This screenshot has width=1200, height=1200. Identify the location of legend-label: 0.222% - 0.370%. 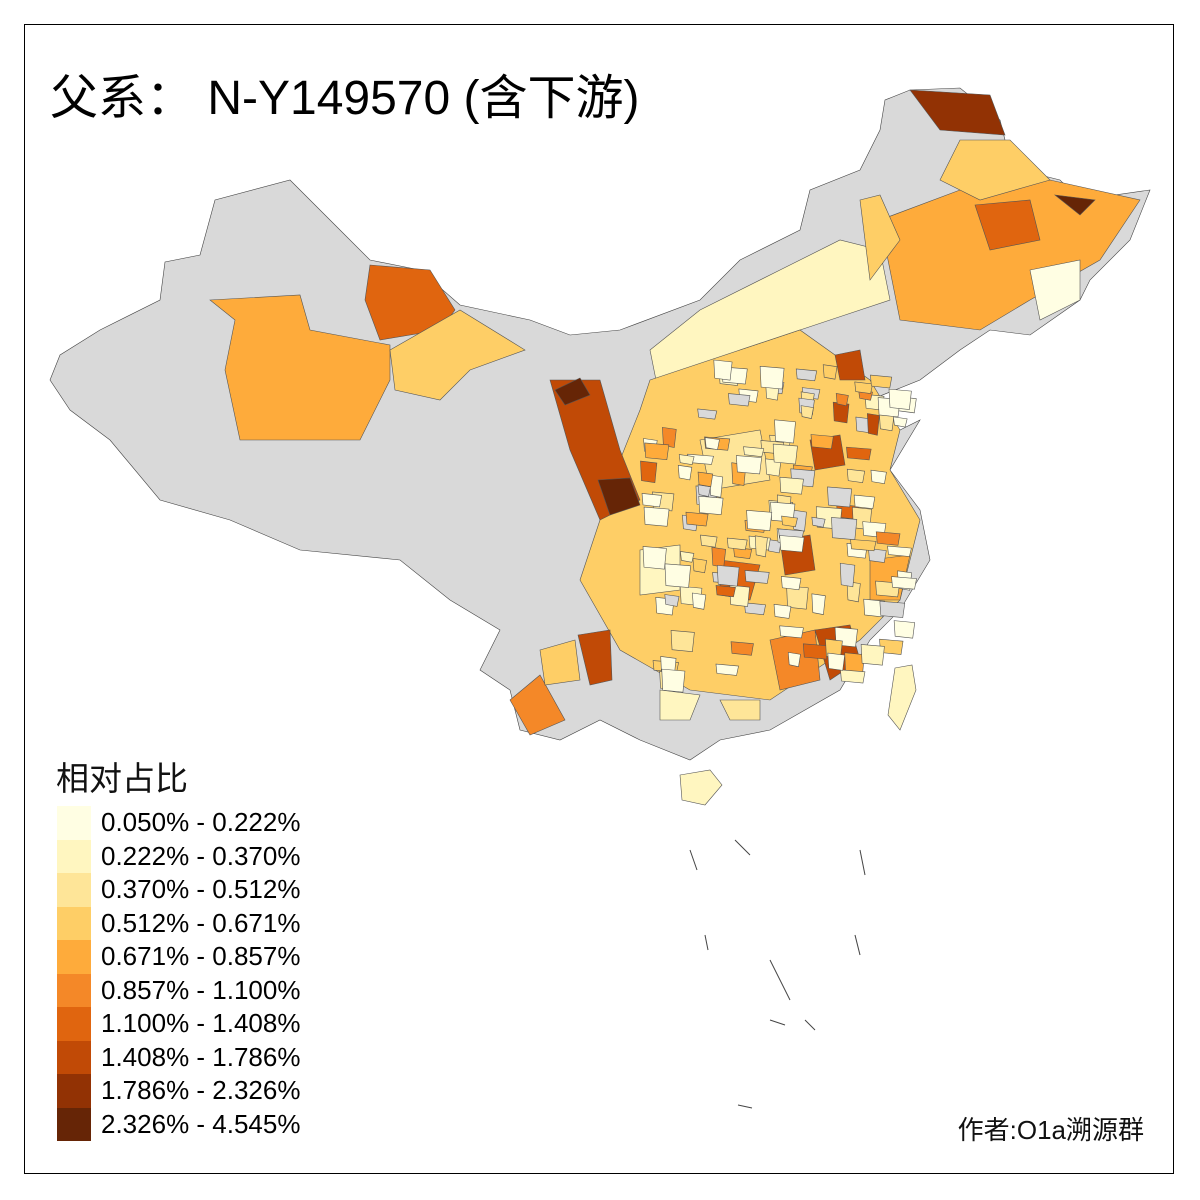
(201, 855).